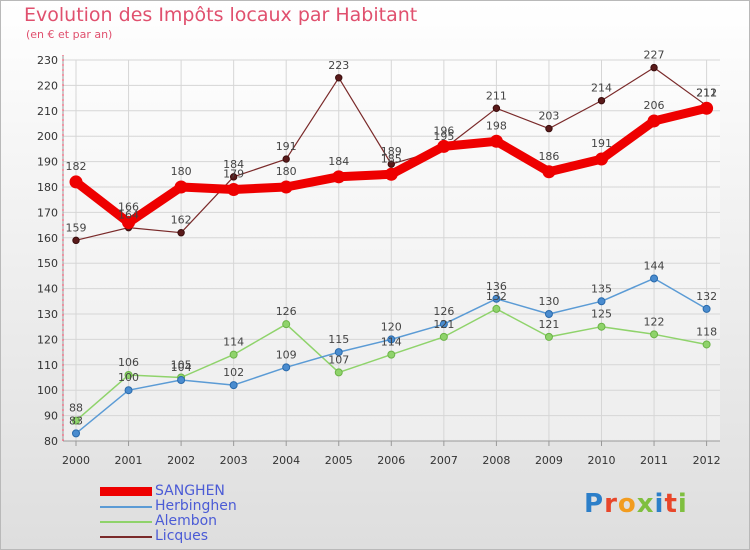 Image resolution: width=750 pixels, height=550 pixels. What do you see at coordinates (496, 296) in the screenshot?
I see `data-label-alembon-2008: 132` at bounding box center [496, 296].